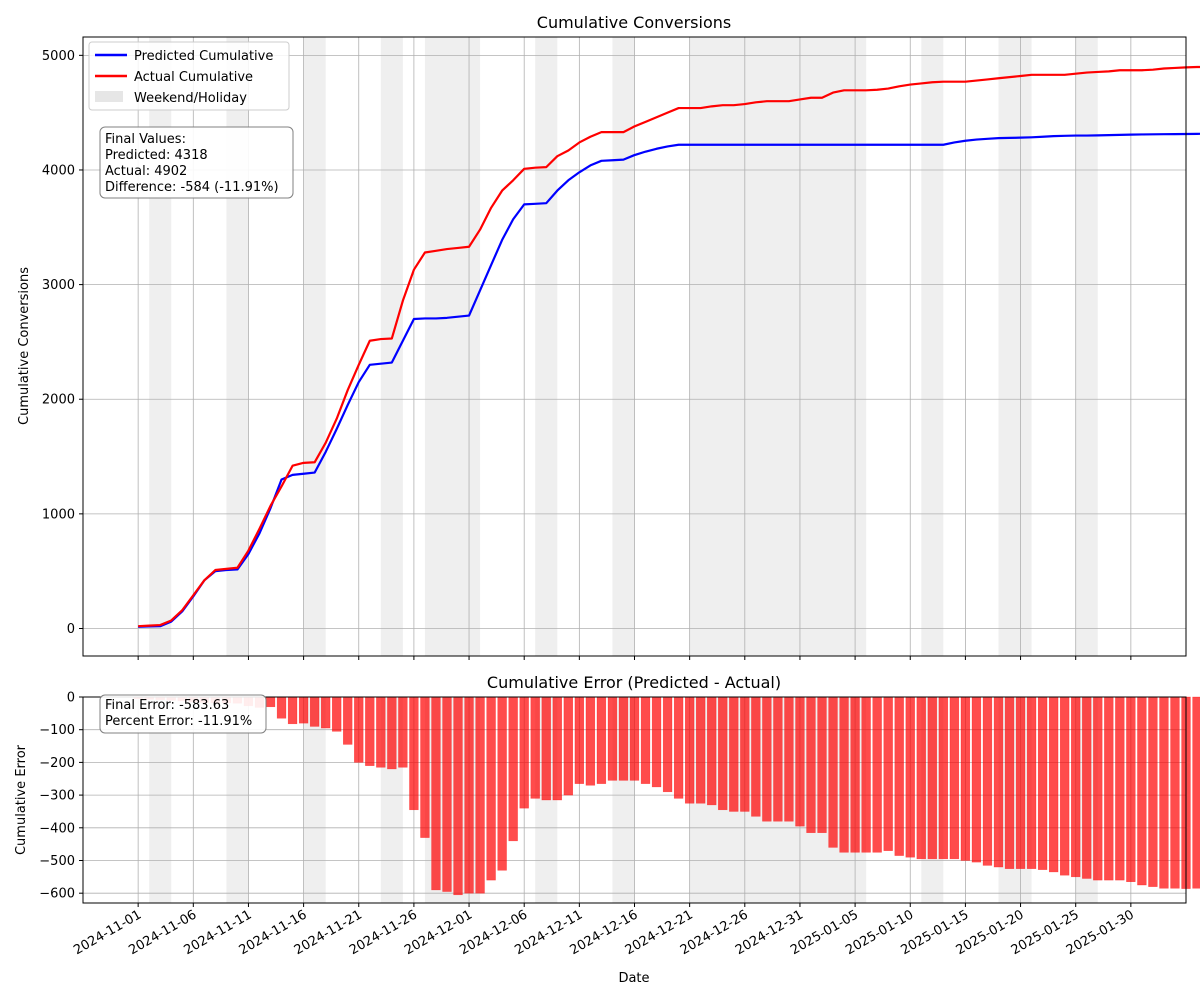  I want to click on y-tick-label: −100, so click(57, 730).